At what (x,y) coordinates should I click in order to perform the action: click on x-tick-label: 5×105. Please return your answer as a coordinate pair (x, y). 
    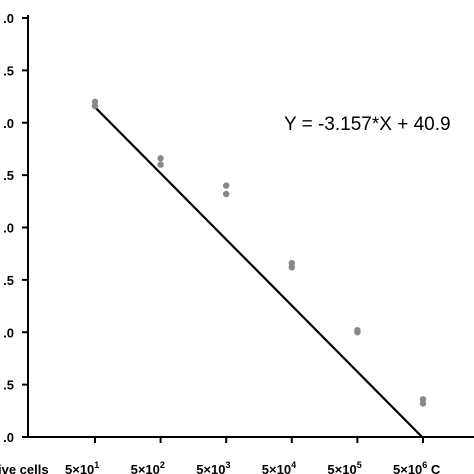
    Looking at the image, I should click on (344, 467).